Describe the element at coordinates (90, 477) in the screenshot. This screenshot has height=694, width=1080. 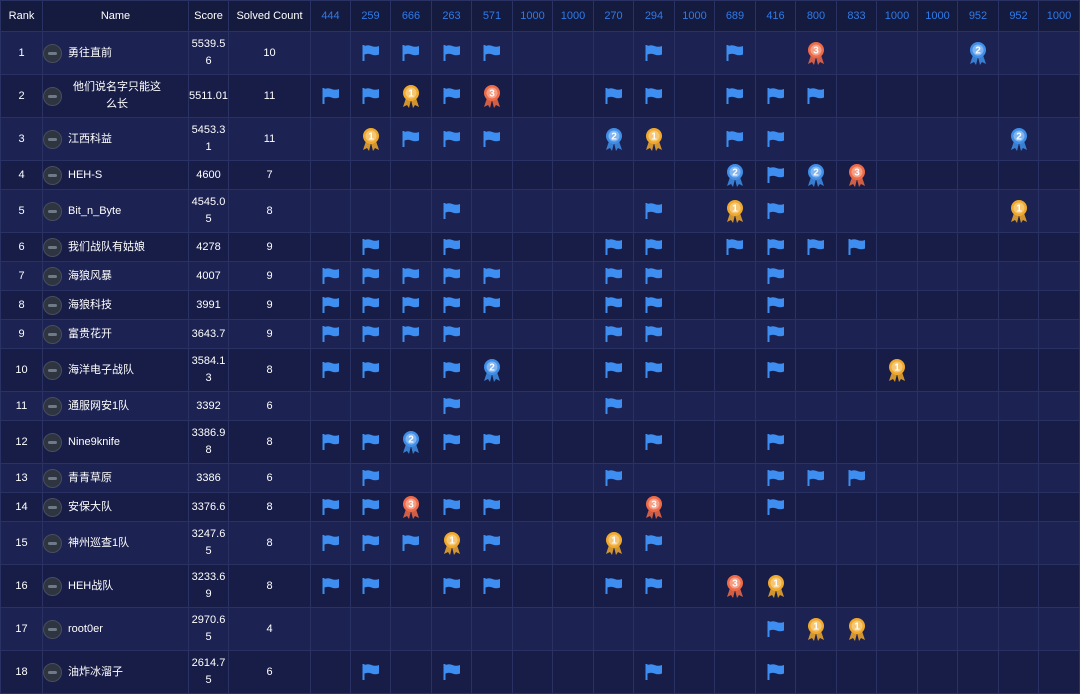
I see `team-name-link: 青青草原` at that location.